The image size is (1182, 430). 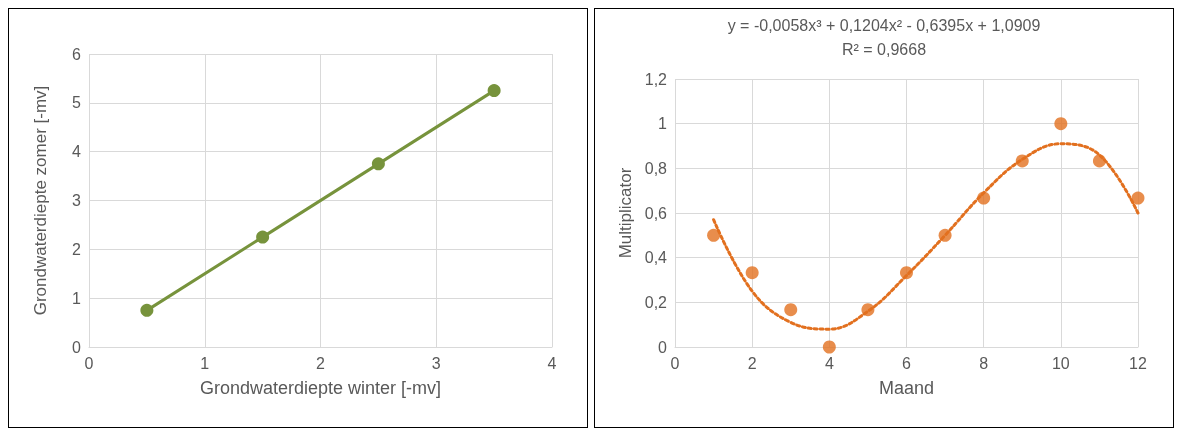 I want to click on y-tick-label: 0,6, so click(x=656, y=213).